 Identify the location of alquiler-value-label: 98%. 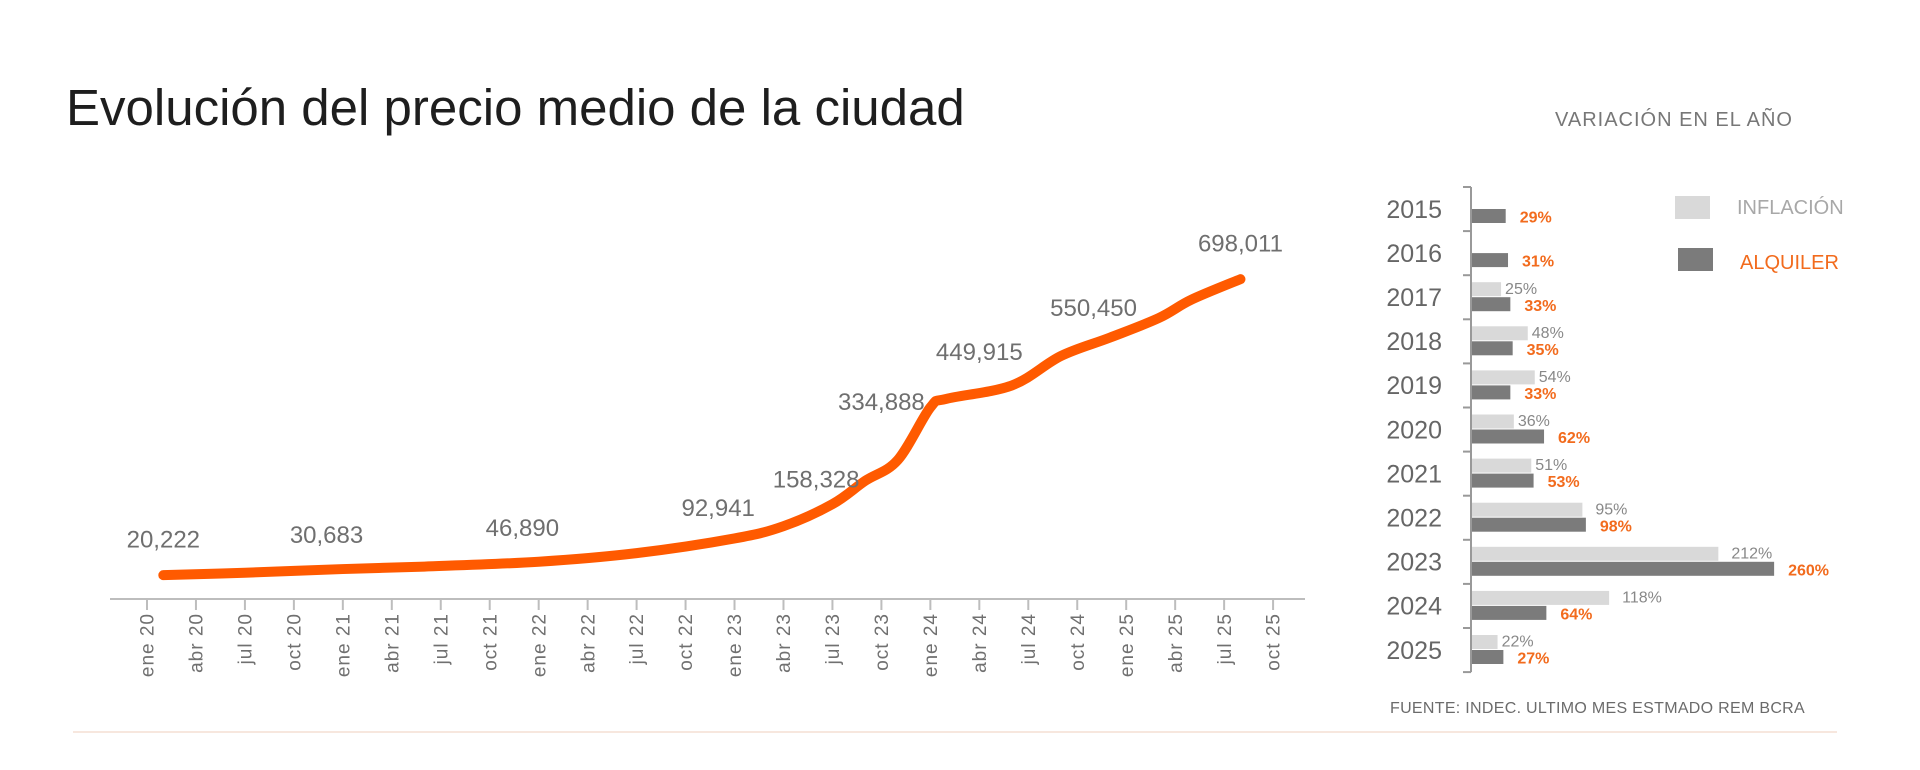
(1616, 526).